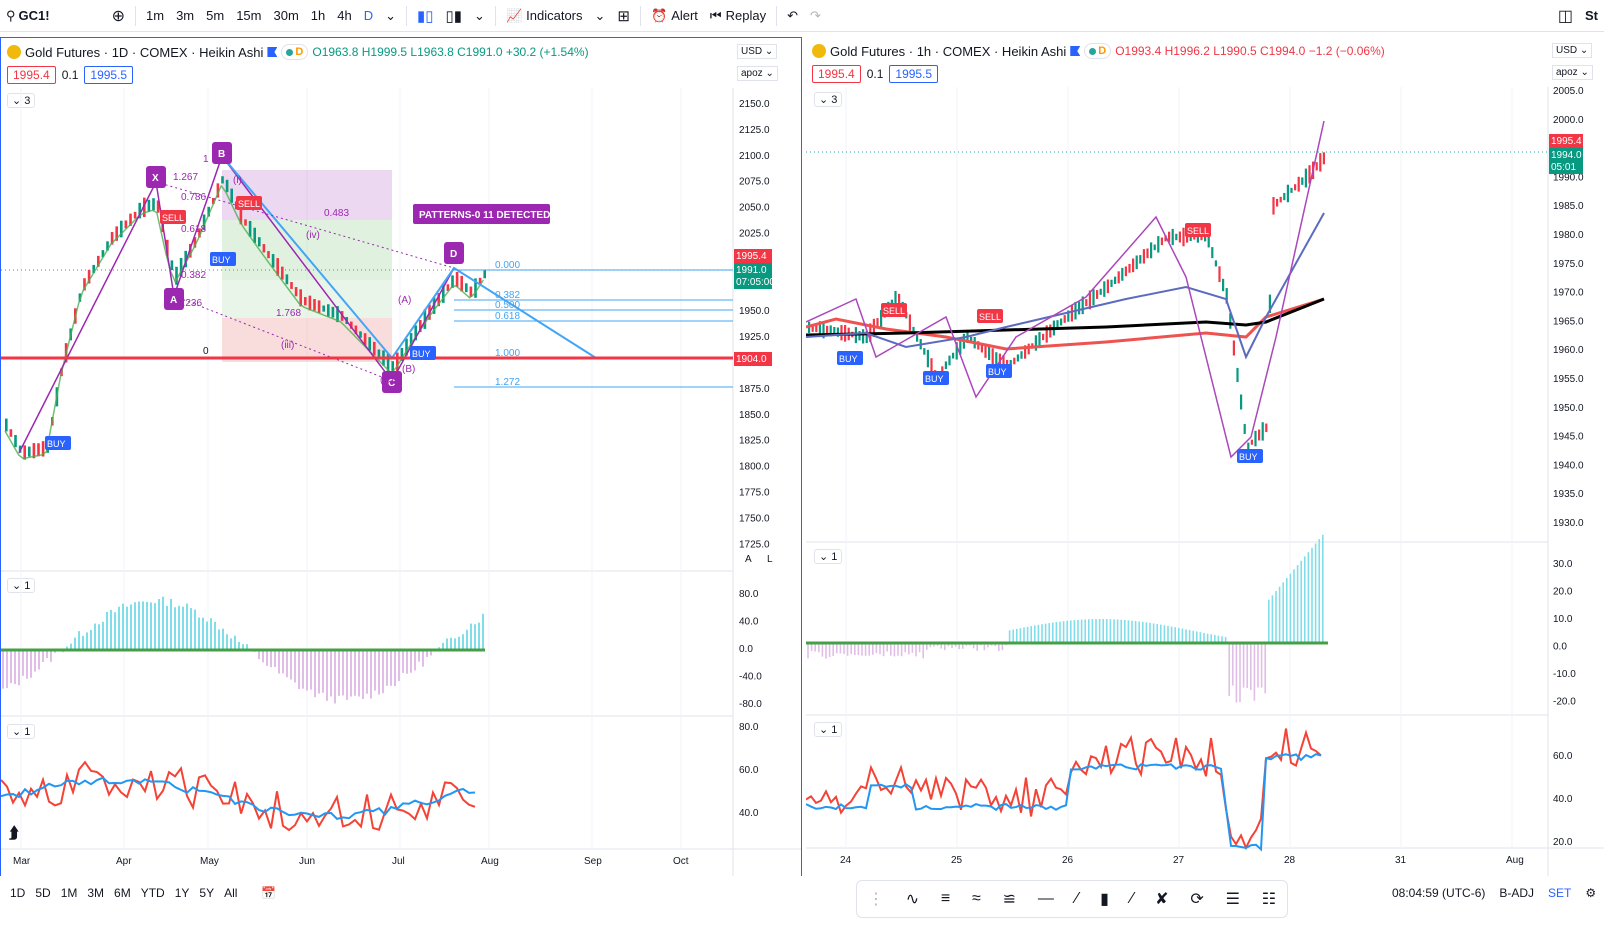 The height and width of the screenshot is (931, 1604). I want to click on adjustment-toggle: B-ADJ, so click(1517, 893).